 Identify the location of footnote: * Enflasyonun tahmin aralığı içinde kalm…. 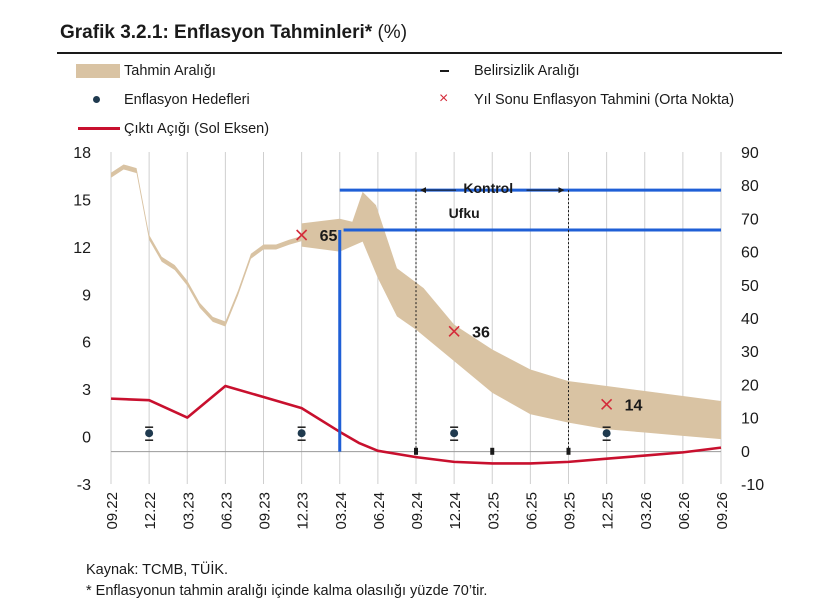
(287, 591).